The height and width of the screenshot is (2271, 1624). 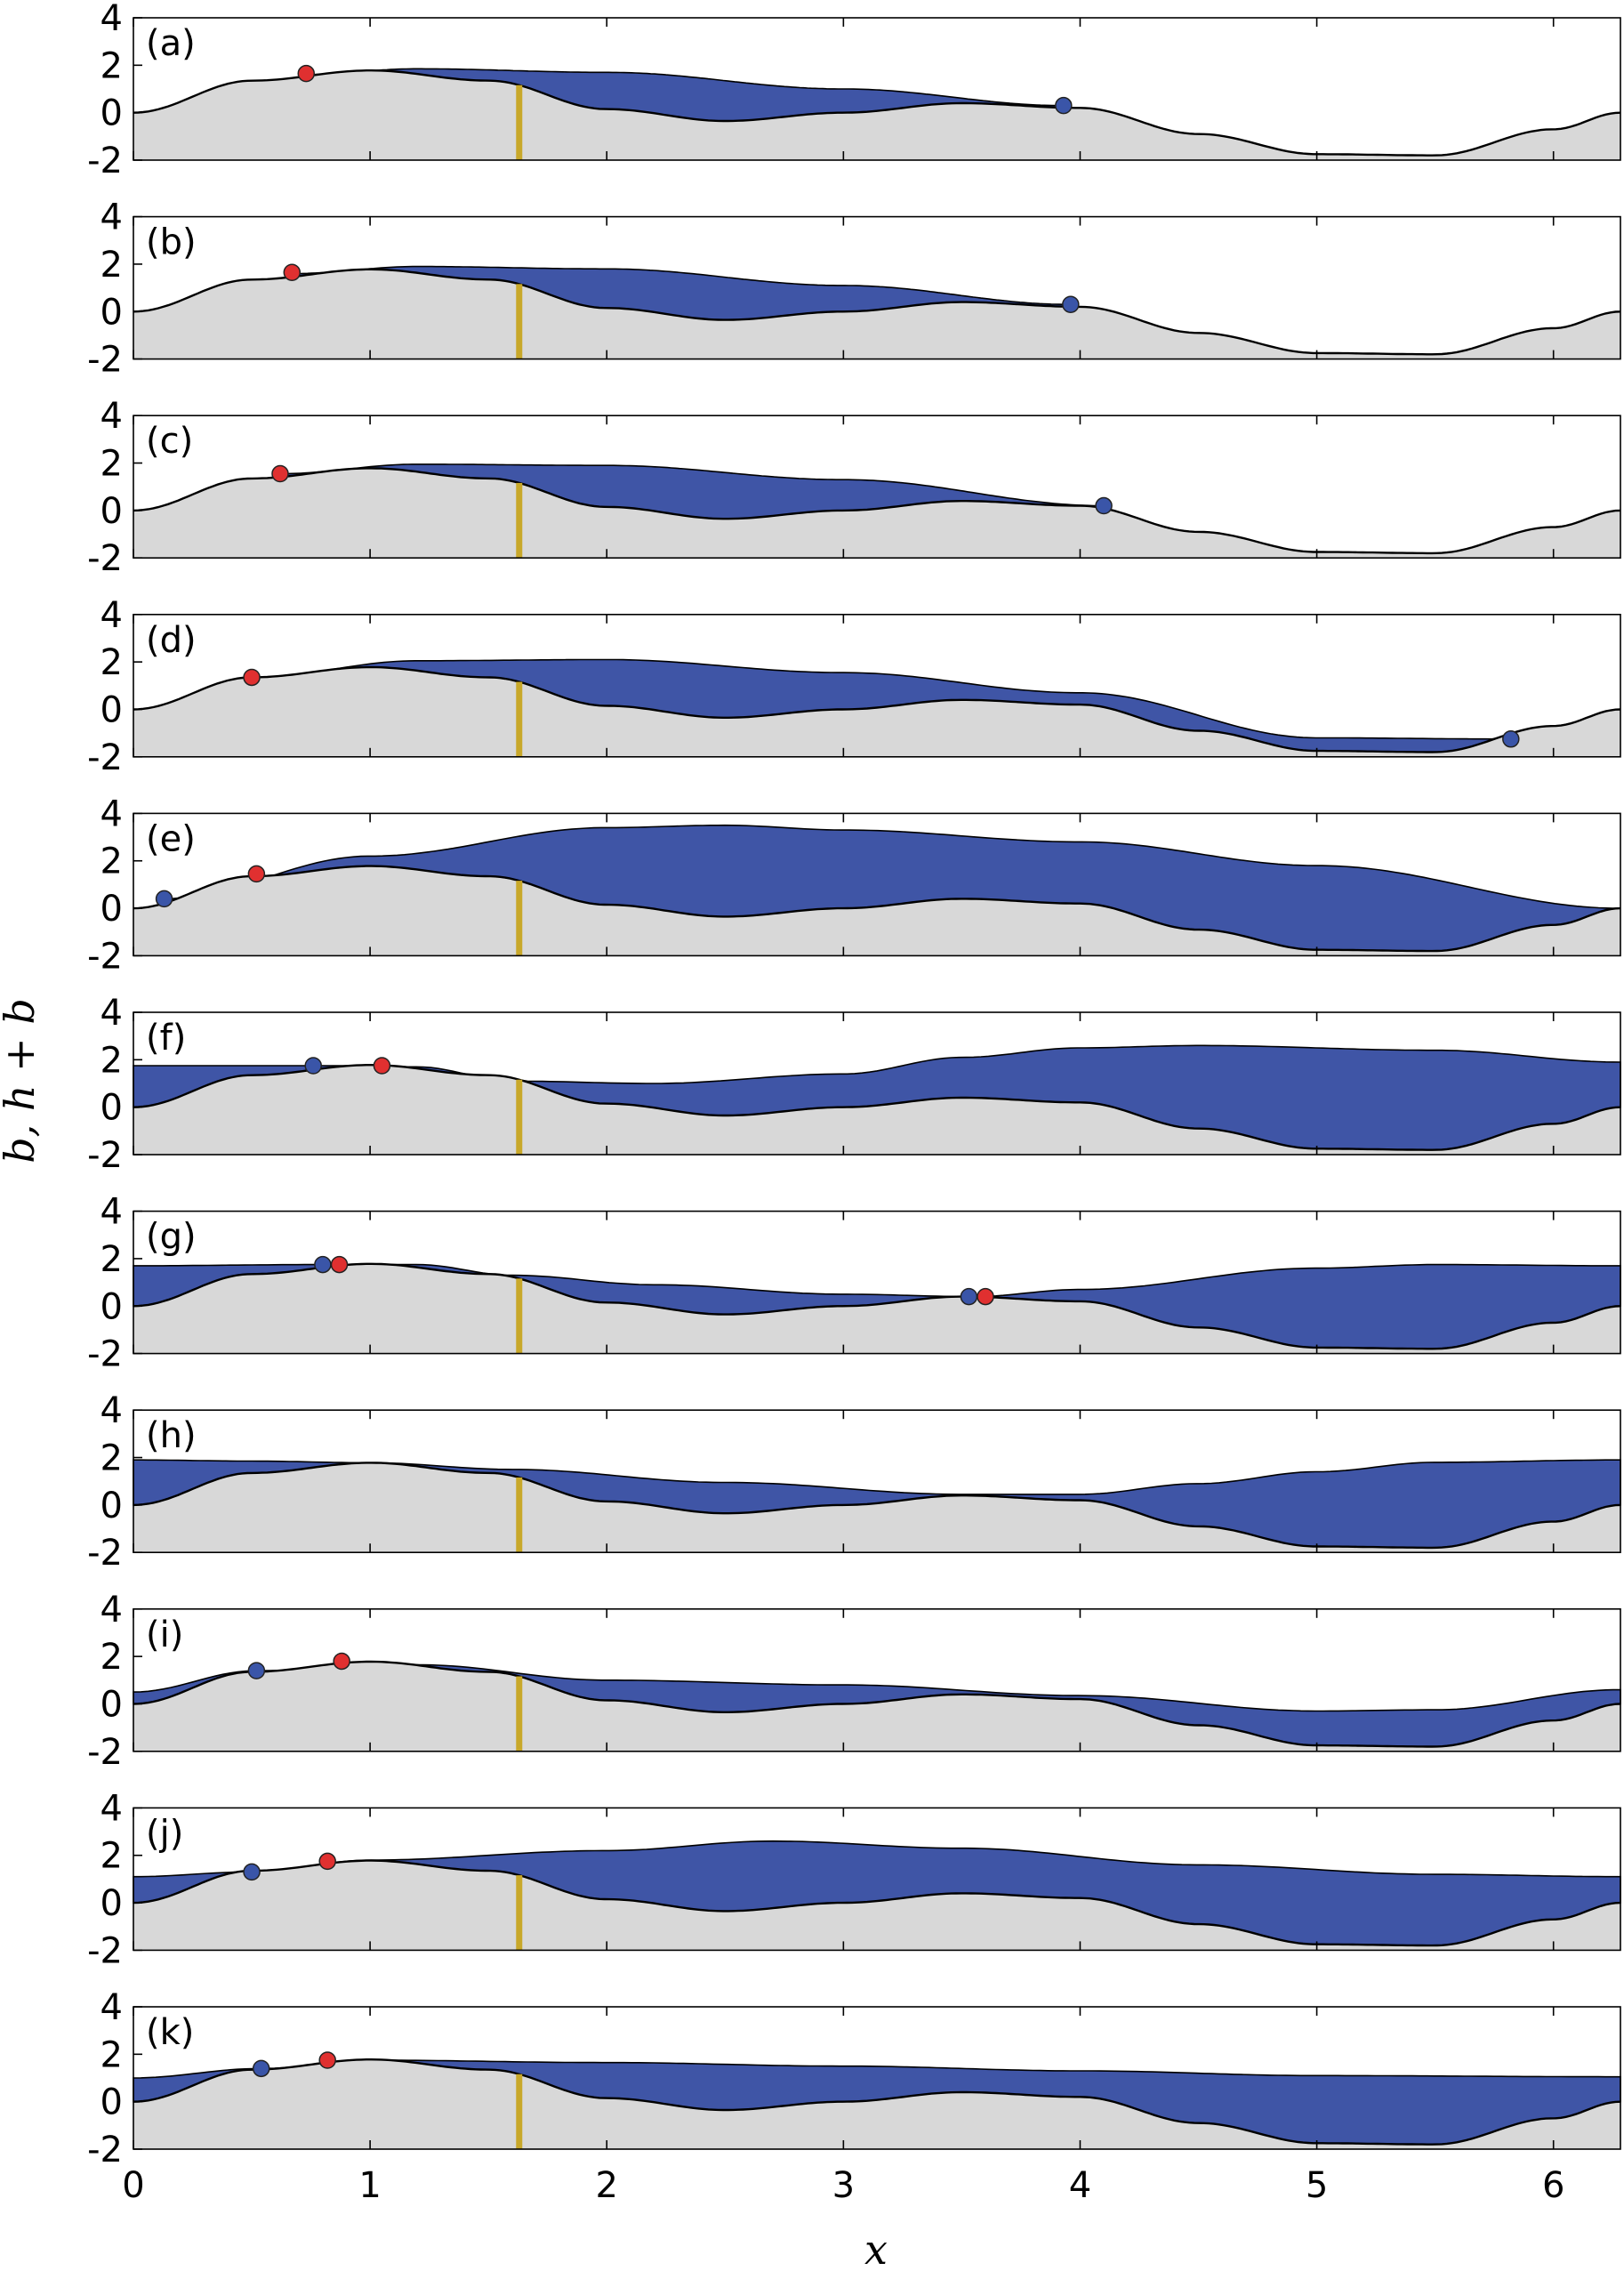 I want to click on panel-k: 420-2(k)0 1 2 3 4 5 6, so click(x=854, y=2096).